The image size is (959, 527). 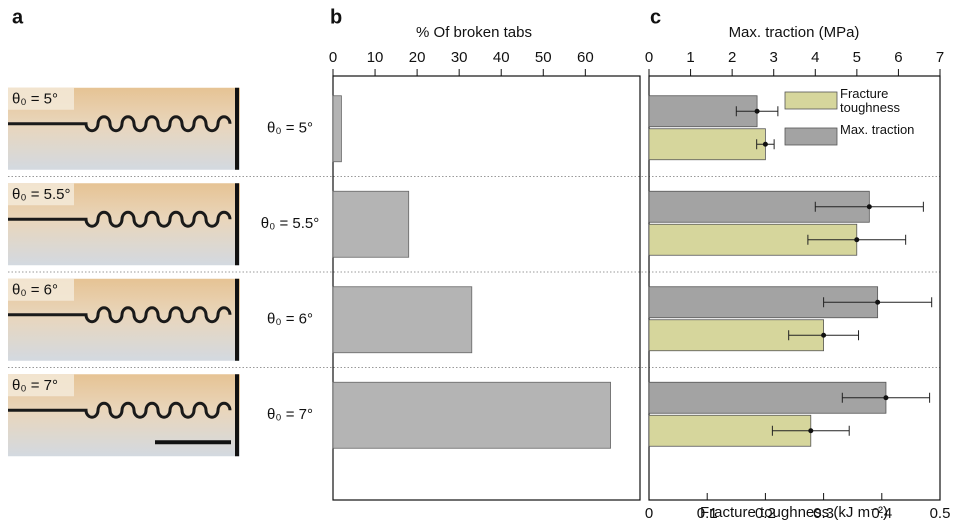 What do you see at coordinates (18, 17) in the screenshot?
I see `panel-label: a` at bounding box center [18, 17].